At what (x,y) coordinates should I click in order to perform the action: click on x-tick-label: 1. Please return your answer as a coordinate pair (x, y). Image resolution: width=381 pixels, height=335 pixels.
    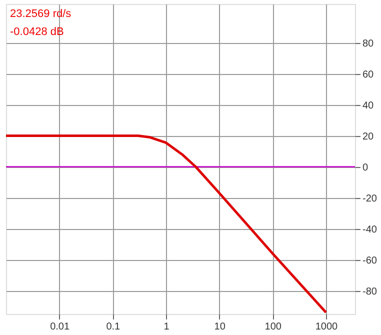
    Looking at the image, I should click on (167, 327).